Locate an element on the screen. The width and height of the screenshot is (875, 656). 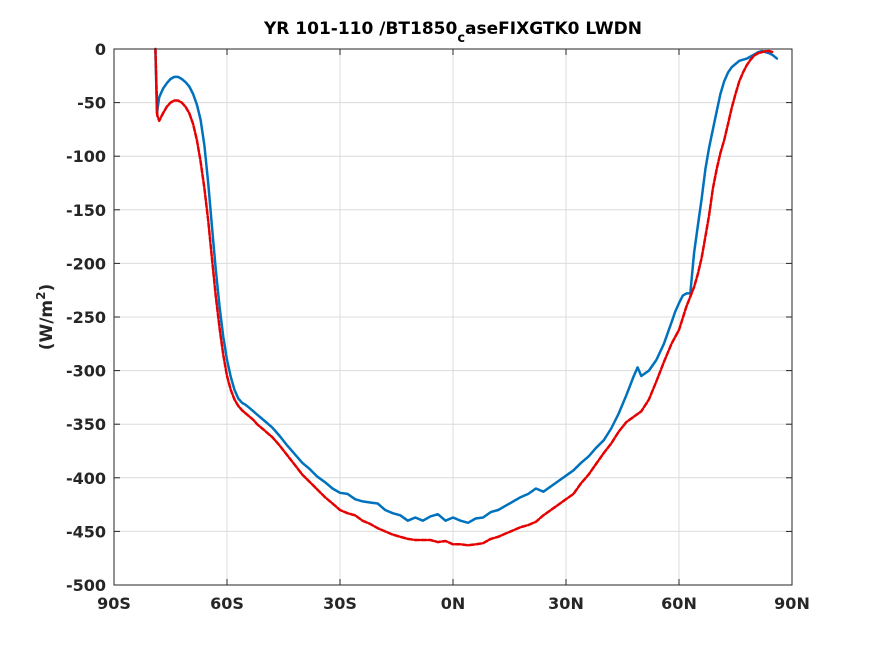
y-tick-label: -500 is located at coordinates (86, 585).